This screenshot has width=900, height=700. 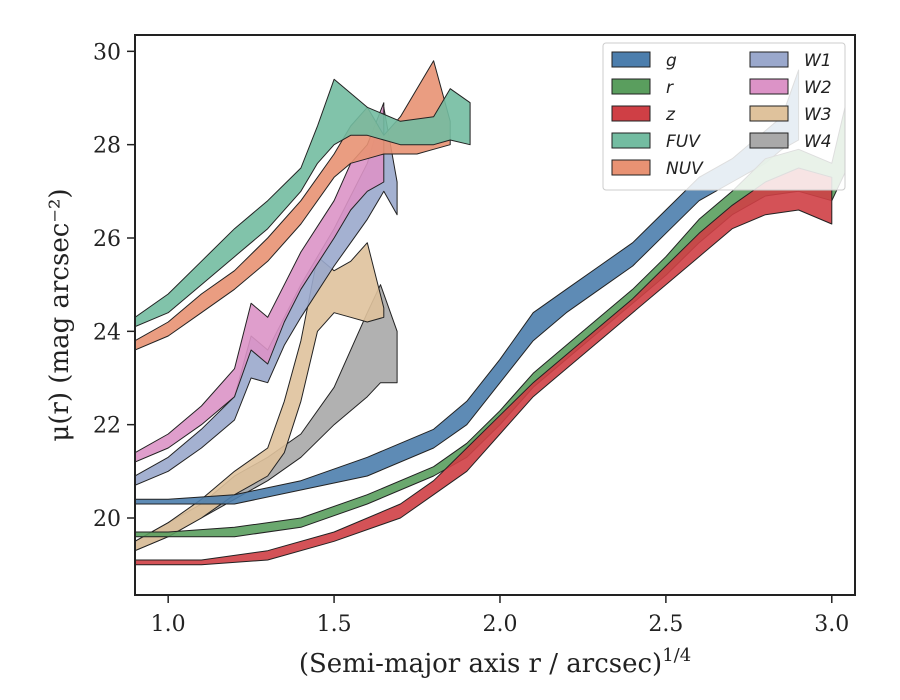 I want to click on y-tick-label: 20, so click(x=107, y=519).